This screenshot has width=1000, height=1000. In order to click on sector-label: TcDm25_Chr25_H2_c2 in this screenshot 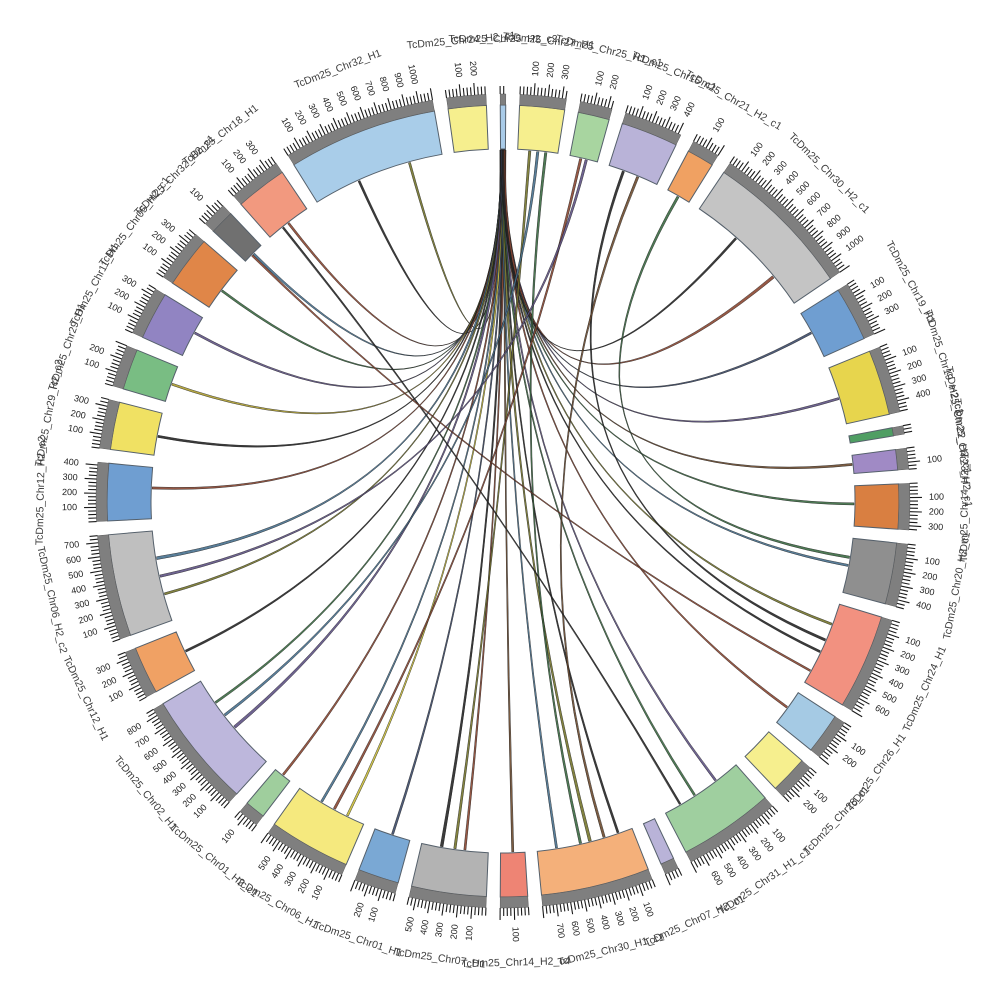, I will do `click(502, 39)`.